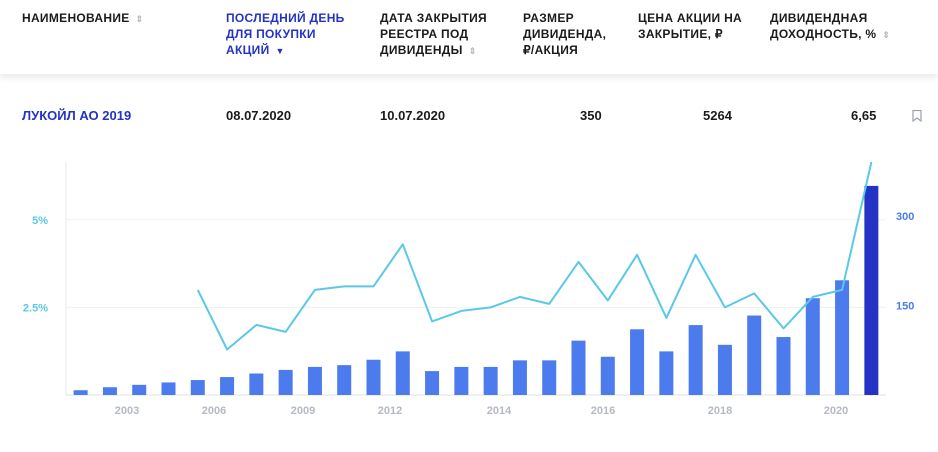  What do you see at coordinates (214, 411) in the screenshot?
I see `x-axis-tick-label: 2006` at bounding box center [214, 411].